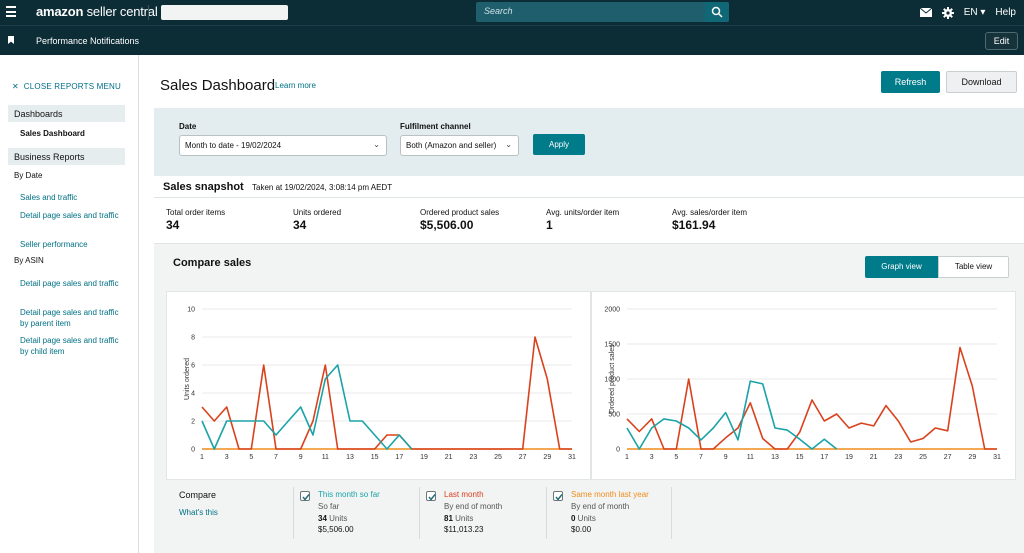 Image resolution: width=1024 pixels, height=553 pixels. What do you see at coordinates (583, 518) in the screenshot?
I see `legend-units: 0 Units` at bounding box center [583, 518].